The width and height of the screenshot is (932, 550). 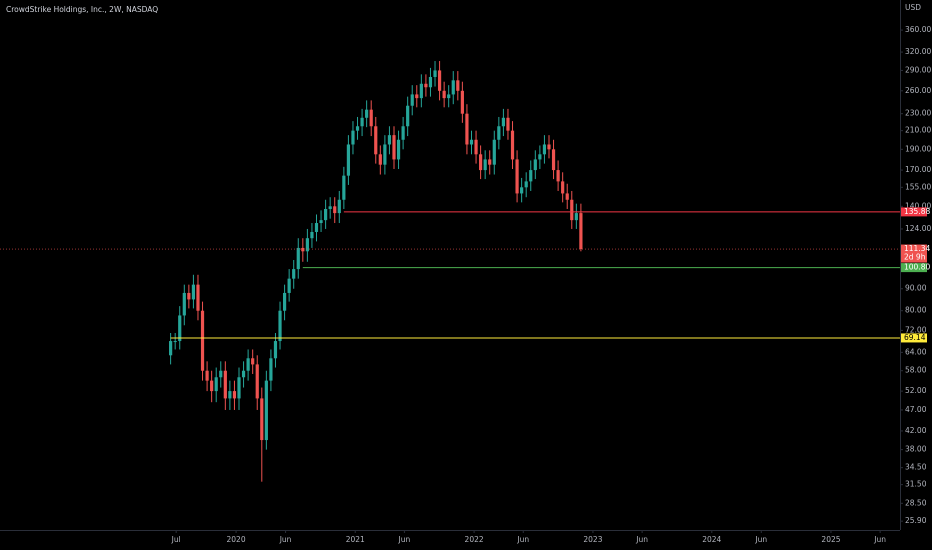 What do you see at coordinates (916, 370) in the screenshot?
I see `y-tick-label: 58.00` at bounding box center [916, 370].